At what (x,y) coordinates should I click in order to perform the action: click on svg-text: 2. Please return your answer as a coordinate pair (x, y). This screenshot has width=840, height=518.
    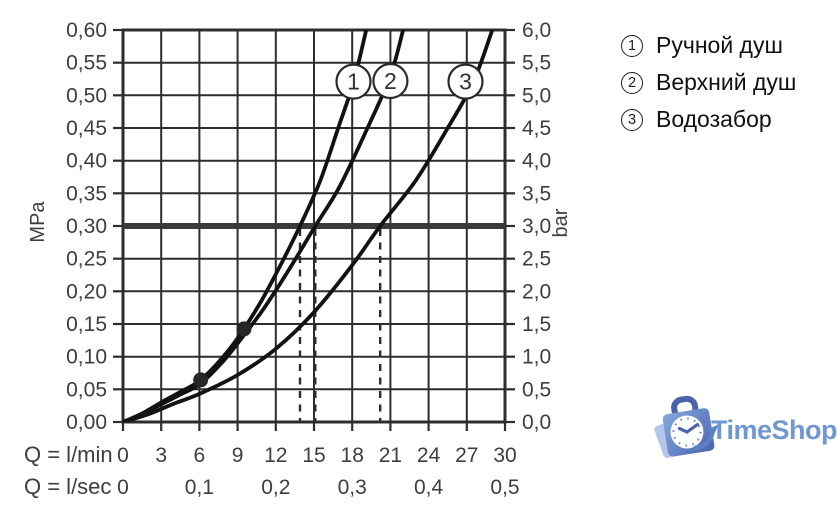
    Looking at the image, I should click on (390, 81).